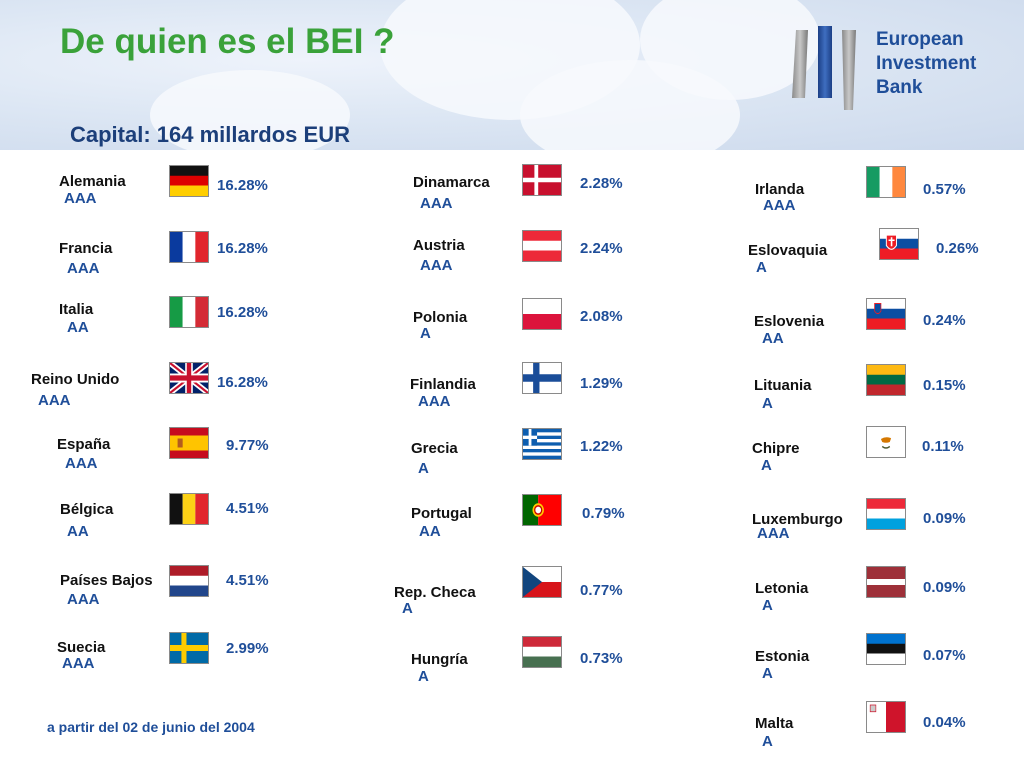 Image resolution: width=1024 pixels, height=768 pixels. Describe the element at coordinates (782, 588) in the screenshot. I see `country-name-lv: Letonia` at that location.